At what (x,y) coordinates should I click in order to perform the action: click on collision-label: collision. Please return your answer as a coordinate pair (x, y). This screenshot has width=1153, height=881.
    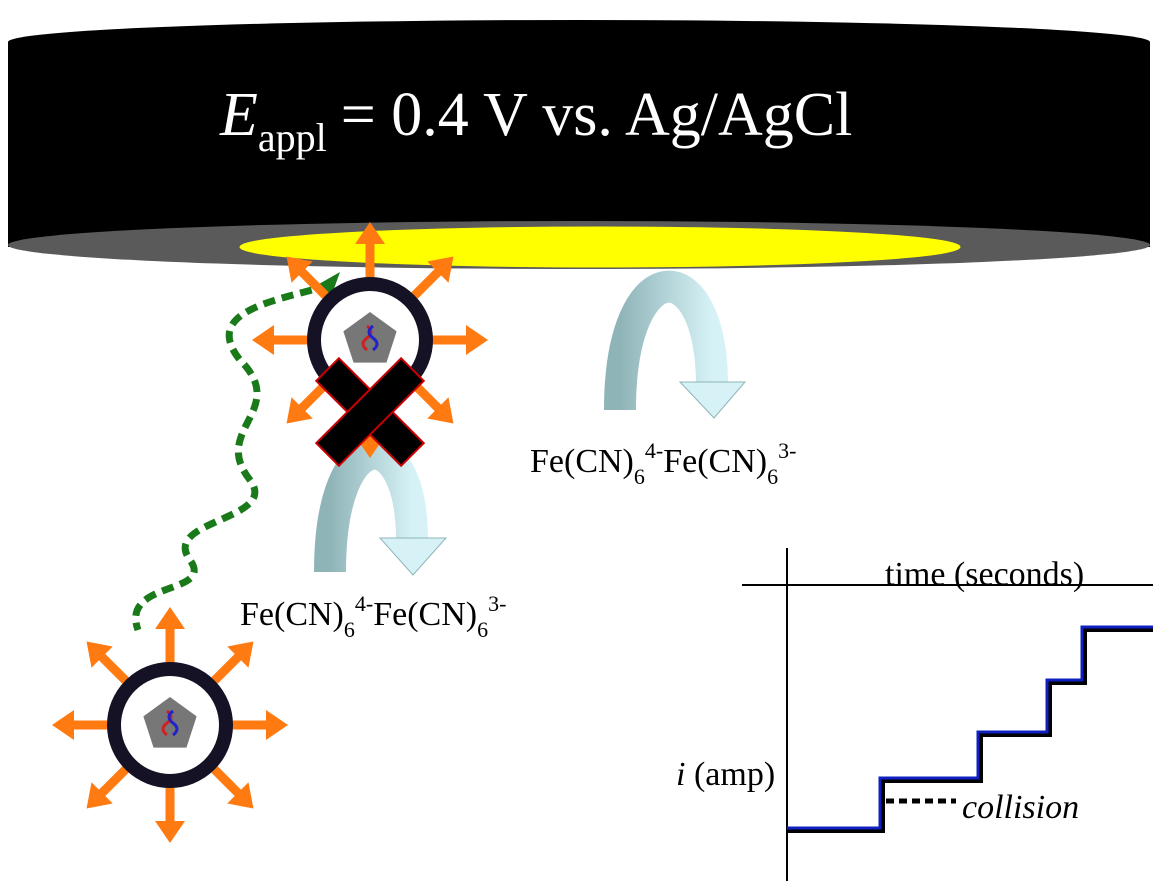
    Looking at the image, I should click on (1020, 807).